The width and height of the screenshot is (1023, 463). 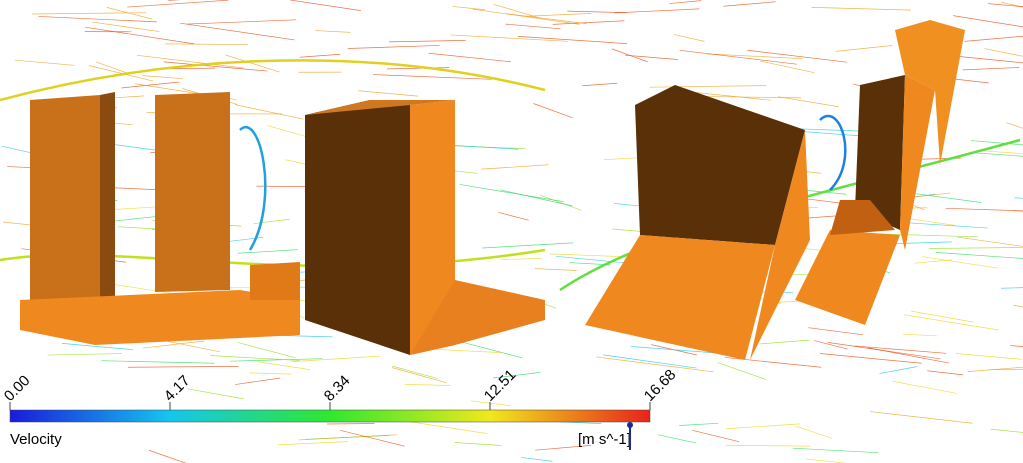 What do you see at coordinates (337, 388) in the screenshot?
I see `colorbar-tick-label: 8.34` at bounding box center [337, 388].